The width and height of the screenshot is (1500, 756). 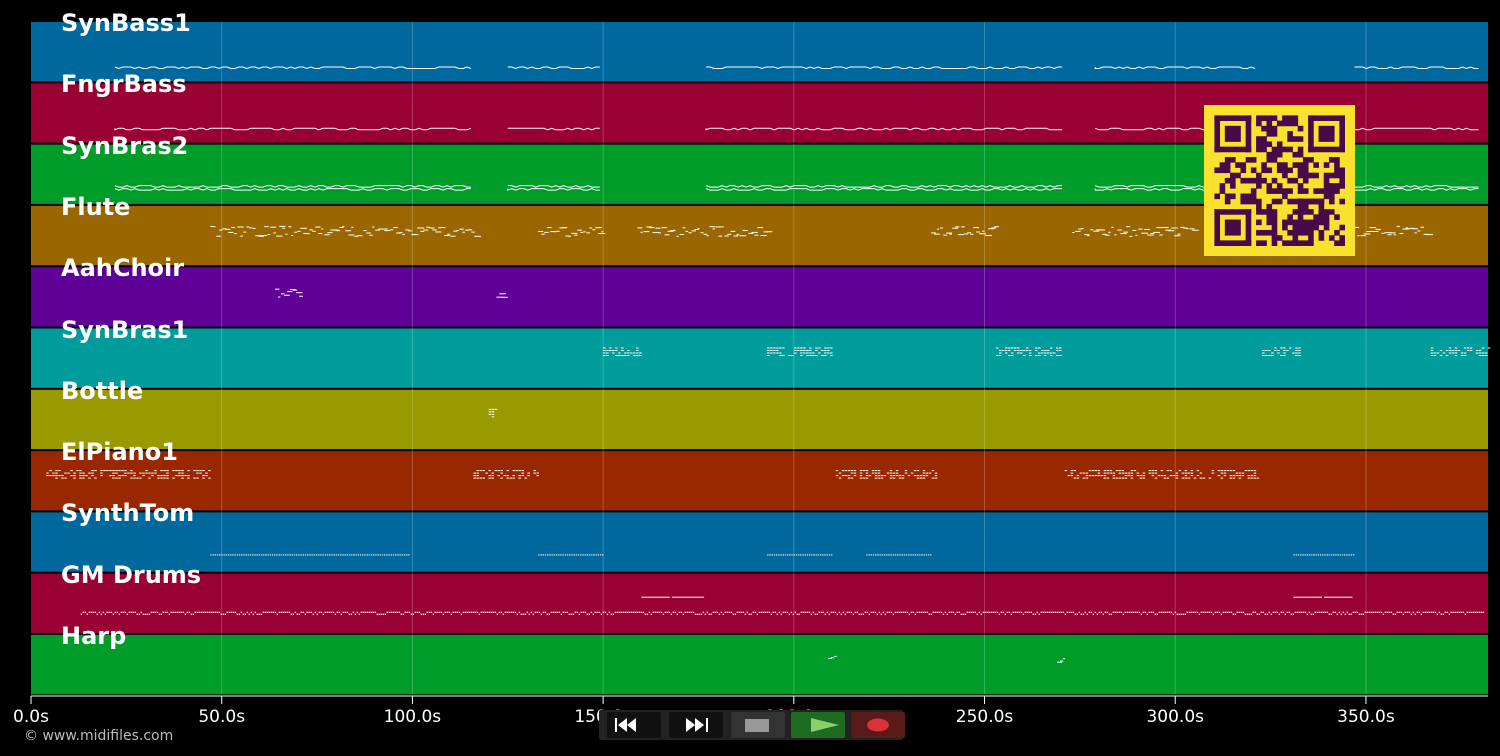 What do you see at coordinates (634, 725) in the screenshot?
I see `rewind-button` at bounding box center [634, 725].